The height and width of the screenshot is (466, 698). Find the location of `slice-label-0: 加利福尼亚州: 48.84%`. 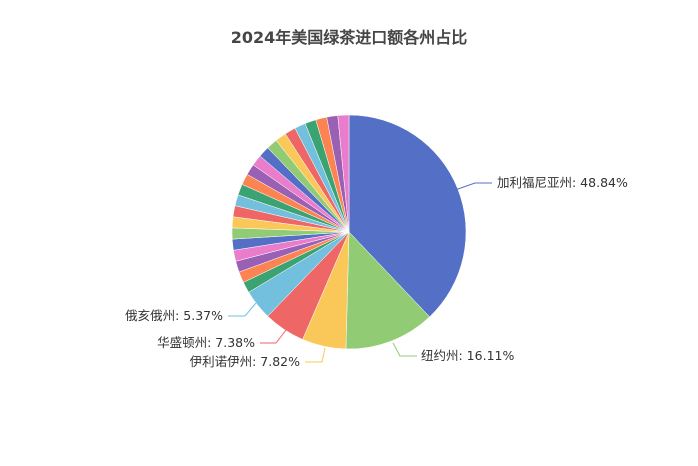

slice-label-0: 加利福尼亚州: 48.84% is located at coordinates (562, 182).